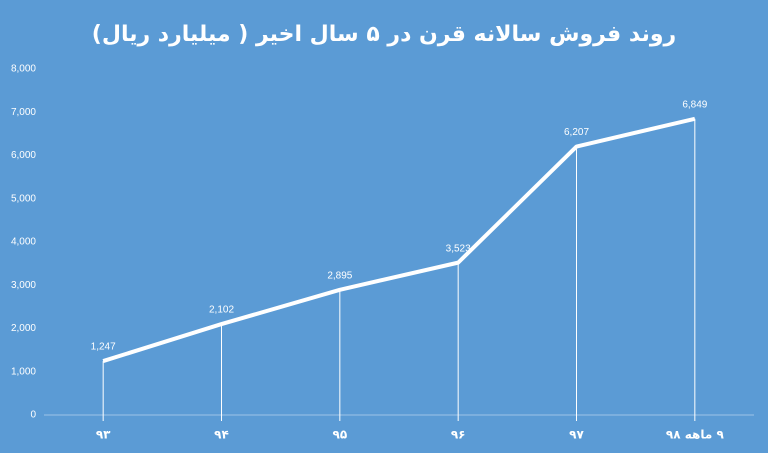  I want to click on y-tick-label: 2,000, so click(23, 328).